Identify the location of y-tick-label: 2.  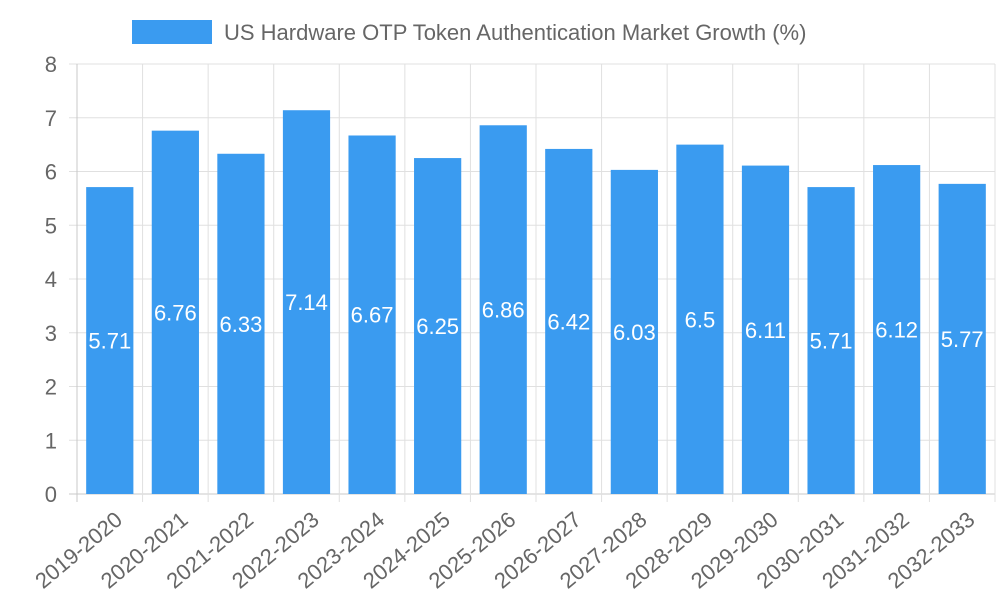
(51, 387).